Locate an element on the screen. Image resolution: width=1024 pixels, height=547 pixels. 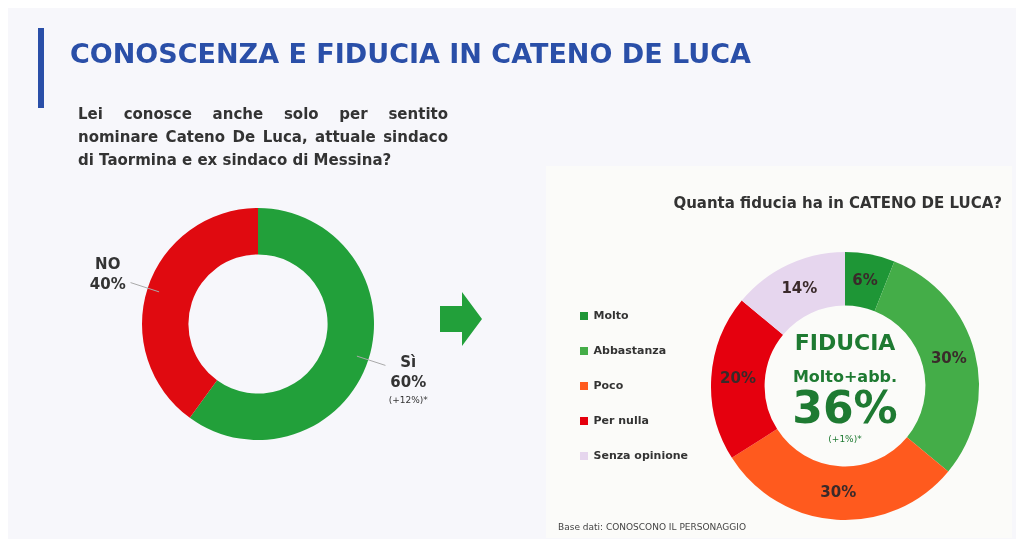
text: FIDUCIA is located at coordinates (845, 342).